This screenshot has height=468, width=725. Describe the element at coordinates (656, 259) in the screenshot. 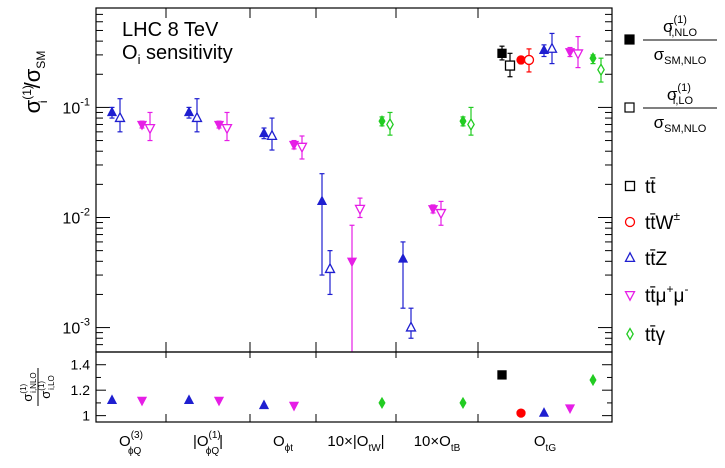

I see `legend-series-name: tt̄Z` at that location.